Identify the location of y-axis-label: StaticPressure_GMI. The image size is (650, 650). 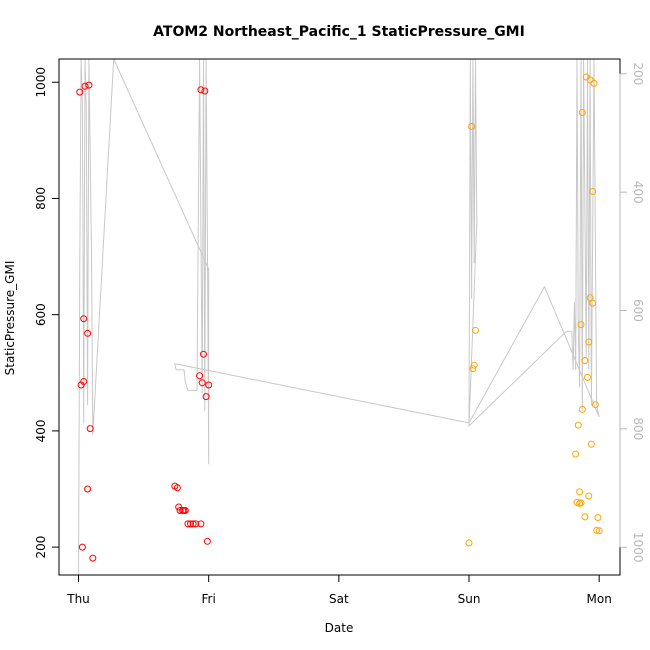
(10, 318).